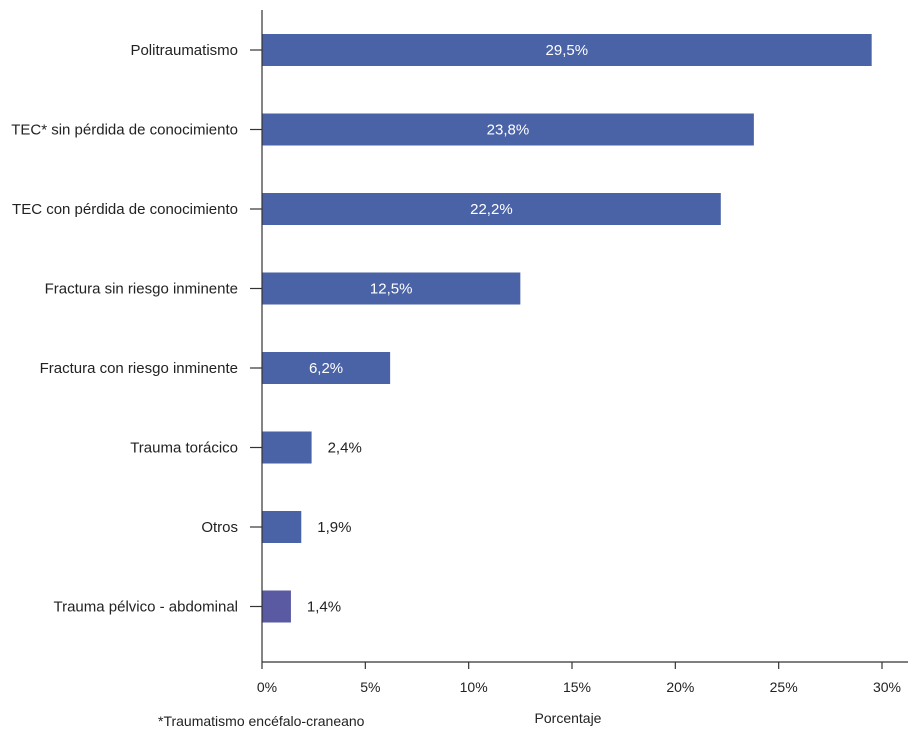 This screenshot has height=736, width=909. What do you see at coordinates (887, 687) in the screenshot?
I see `x-tick-label: 30%` at bounding box center [887, 687].